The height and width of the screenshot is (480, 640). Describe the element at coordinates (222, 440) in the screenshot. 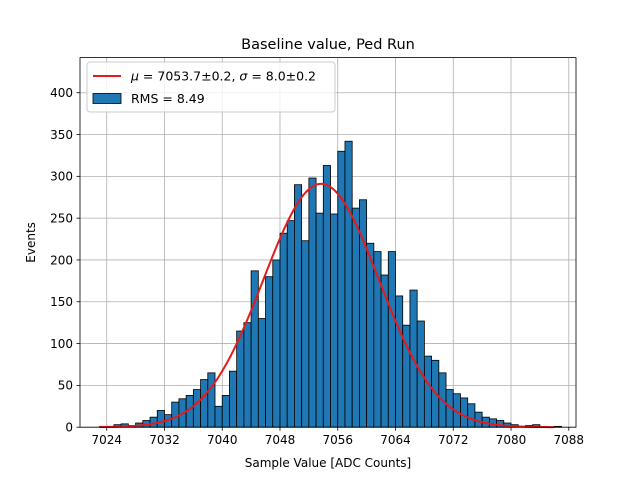

I see `x-tick-label: 7040` at that location.